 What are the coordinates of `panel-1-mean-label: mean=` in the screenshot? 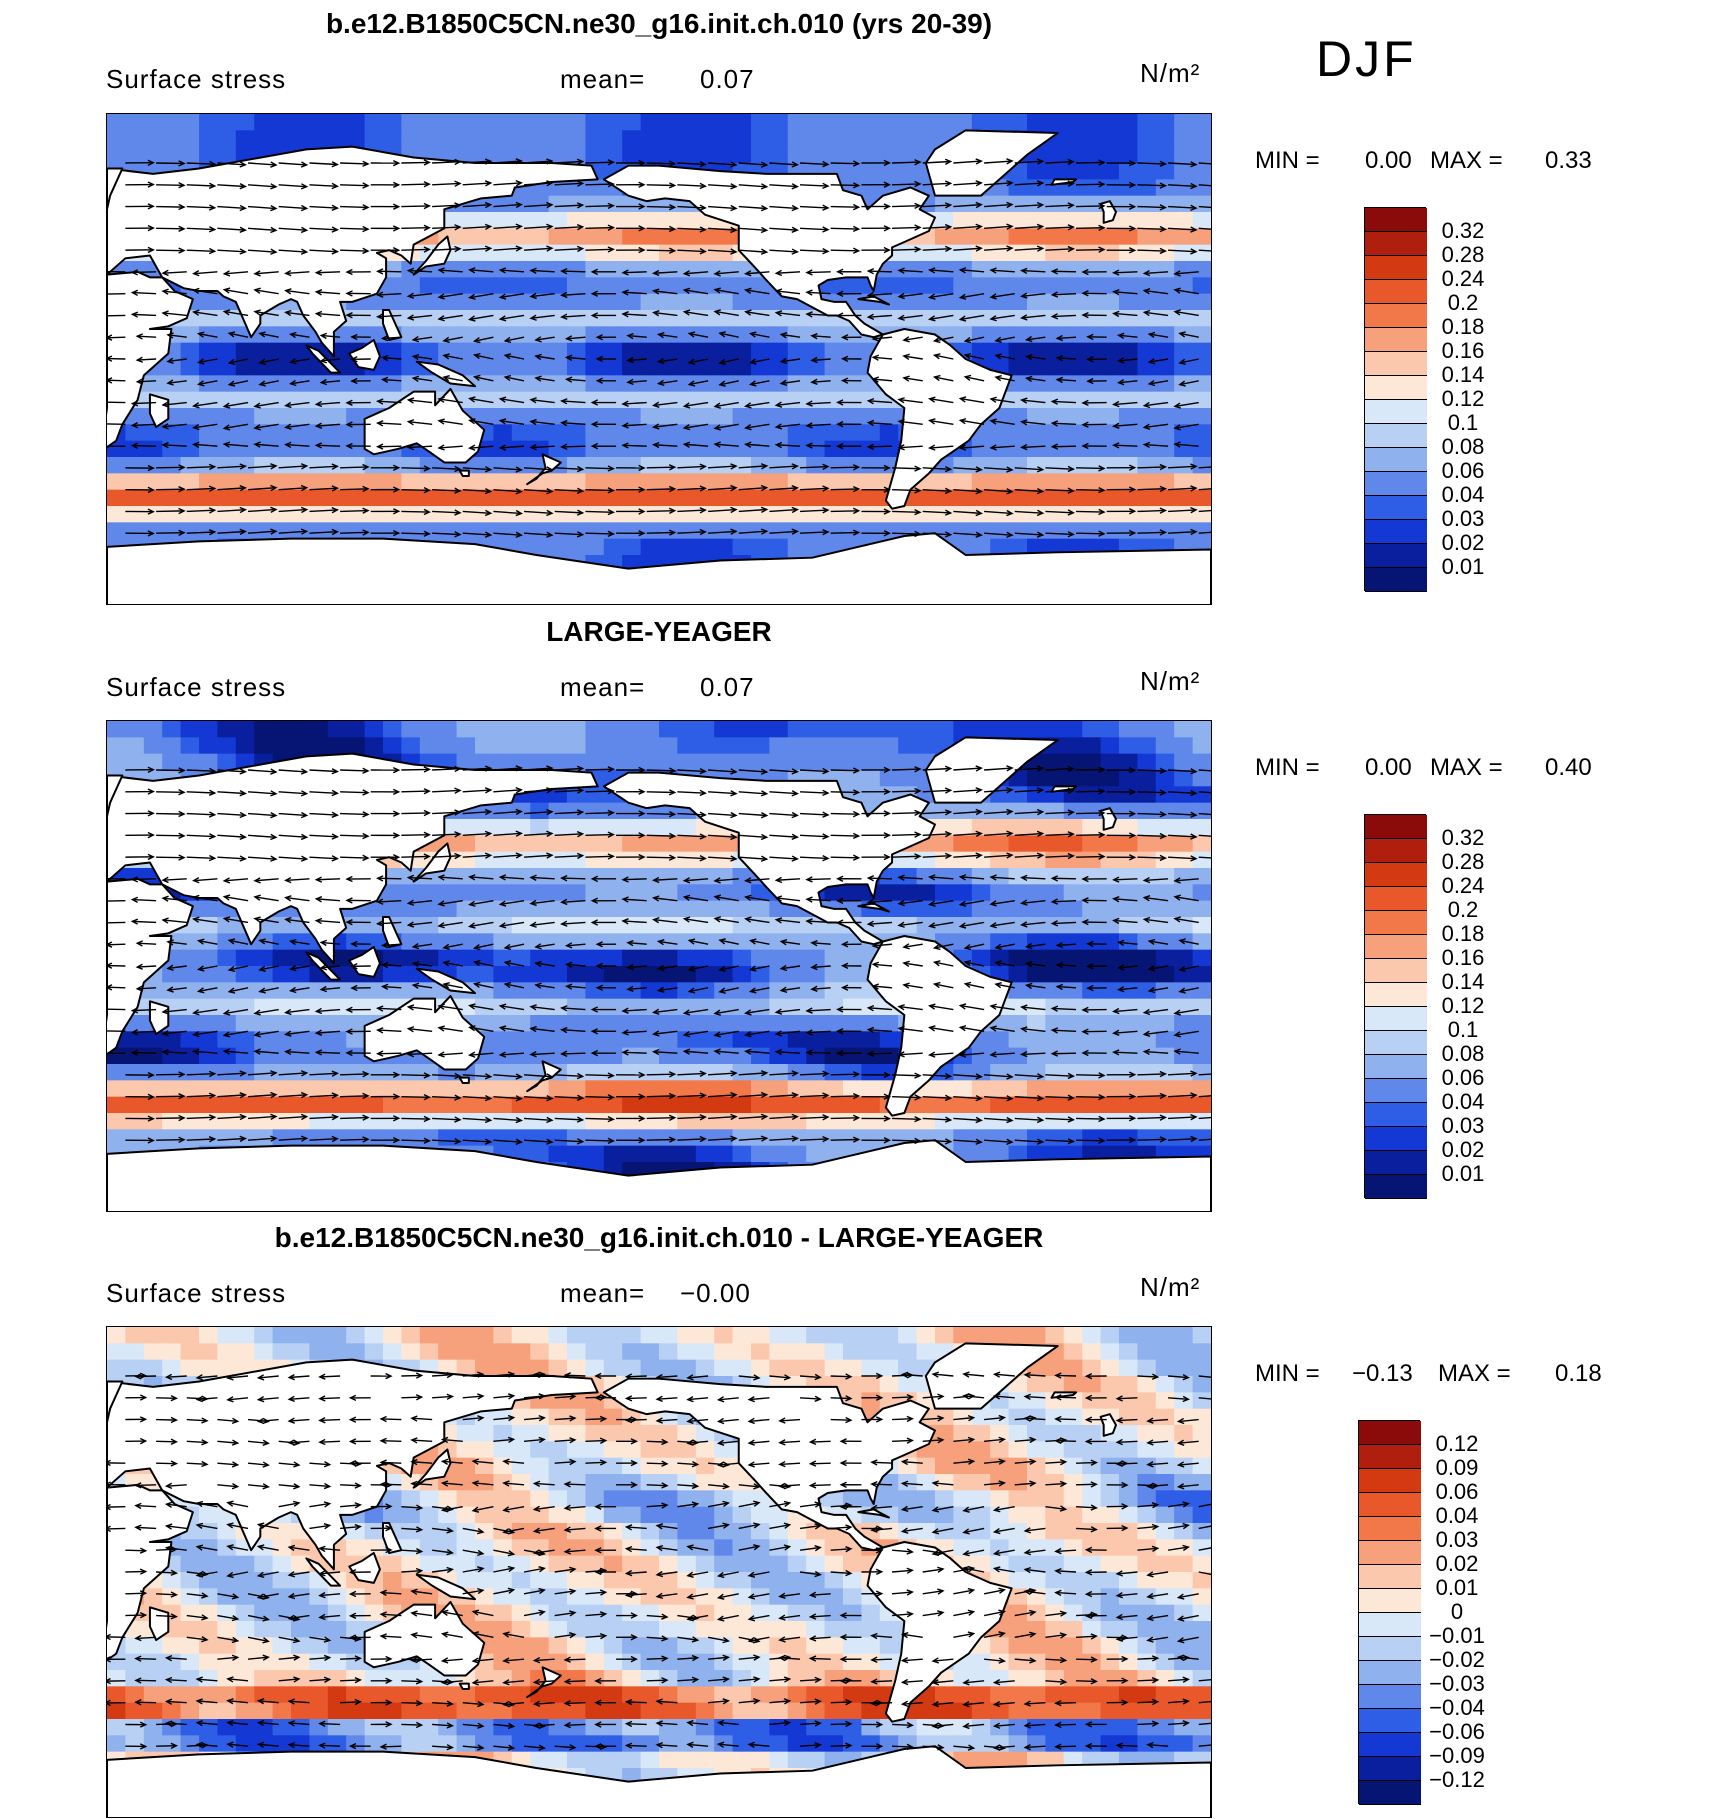 It's located at (603, 79).